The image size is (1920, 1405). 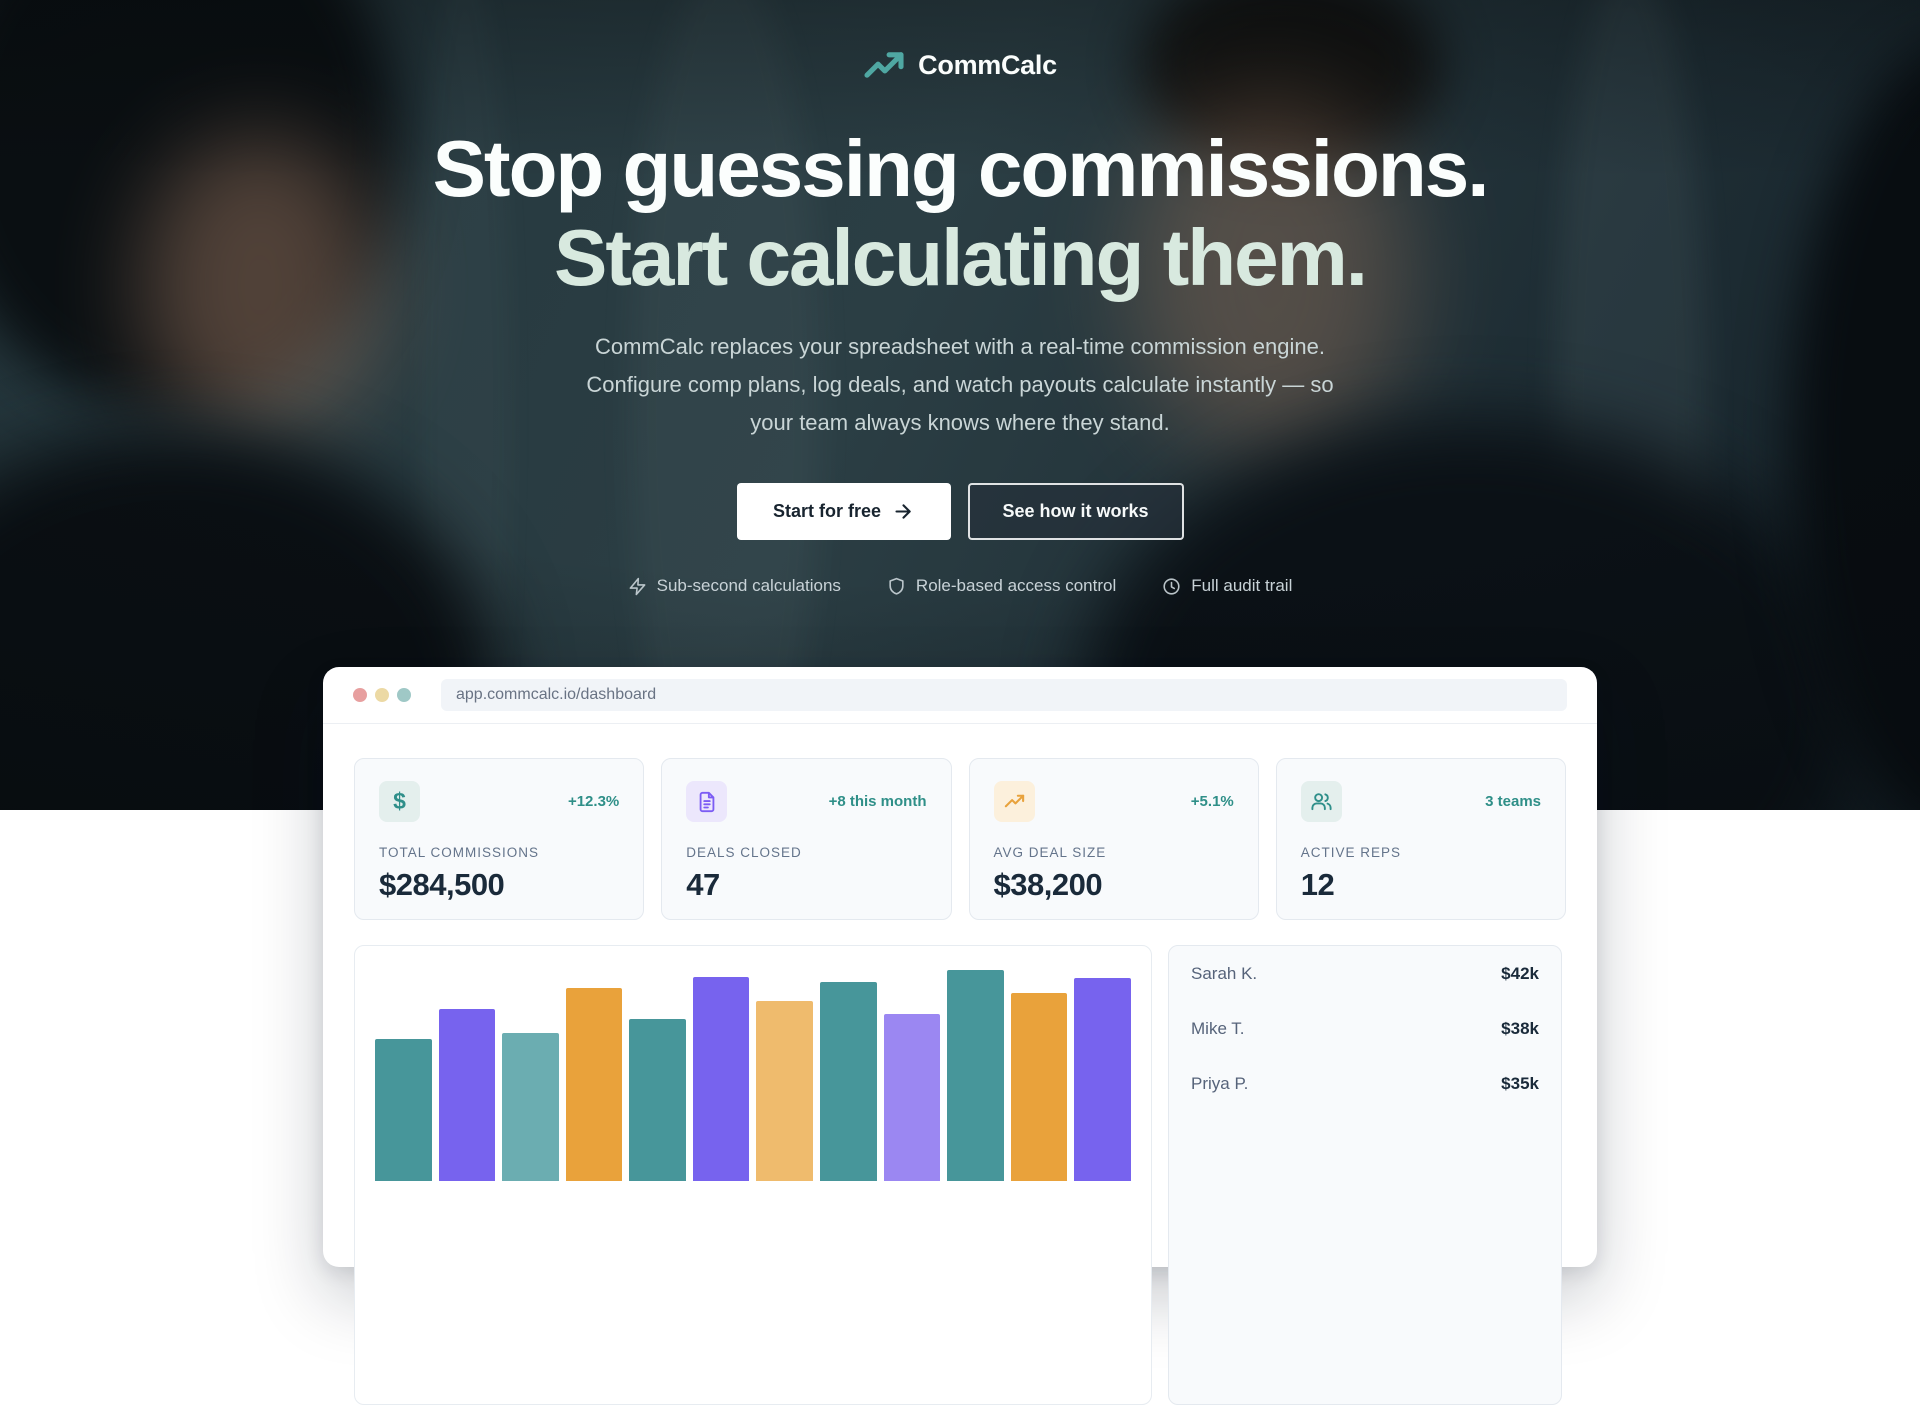 I want to click on stat-delta: 3 teams, so click(x=1513, y=801).